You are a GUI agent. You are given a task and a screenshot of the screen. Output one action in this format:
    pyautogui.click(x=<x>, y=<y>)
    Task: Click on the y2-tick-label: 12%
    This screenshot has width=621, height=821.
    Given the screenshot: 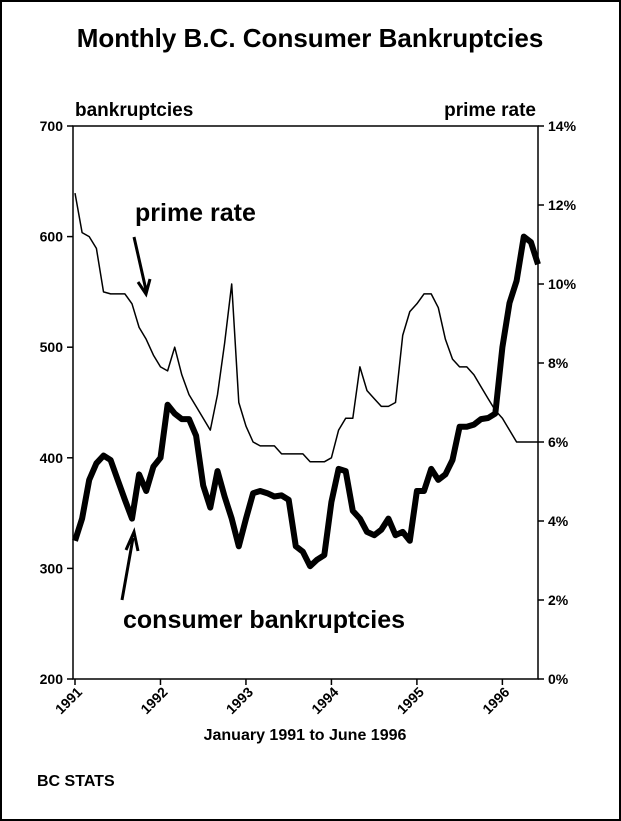 What is the action you would take?
    pyautogui.click(x=562, y=205)
    